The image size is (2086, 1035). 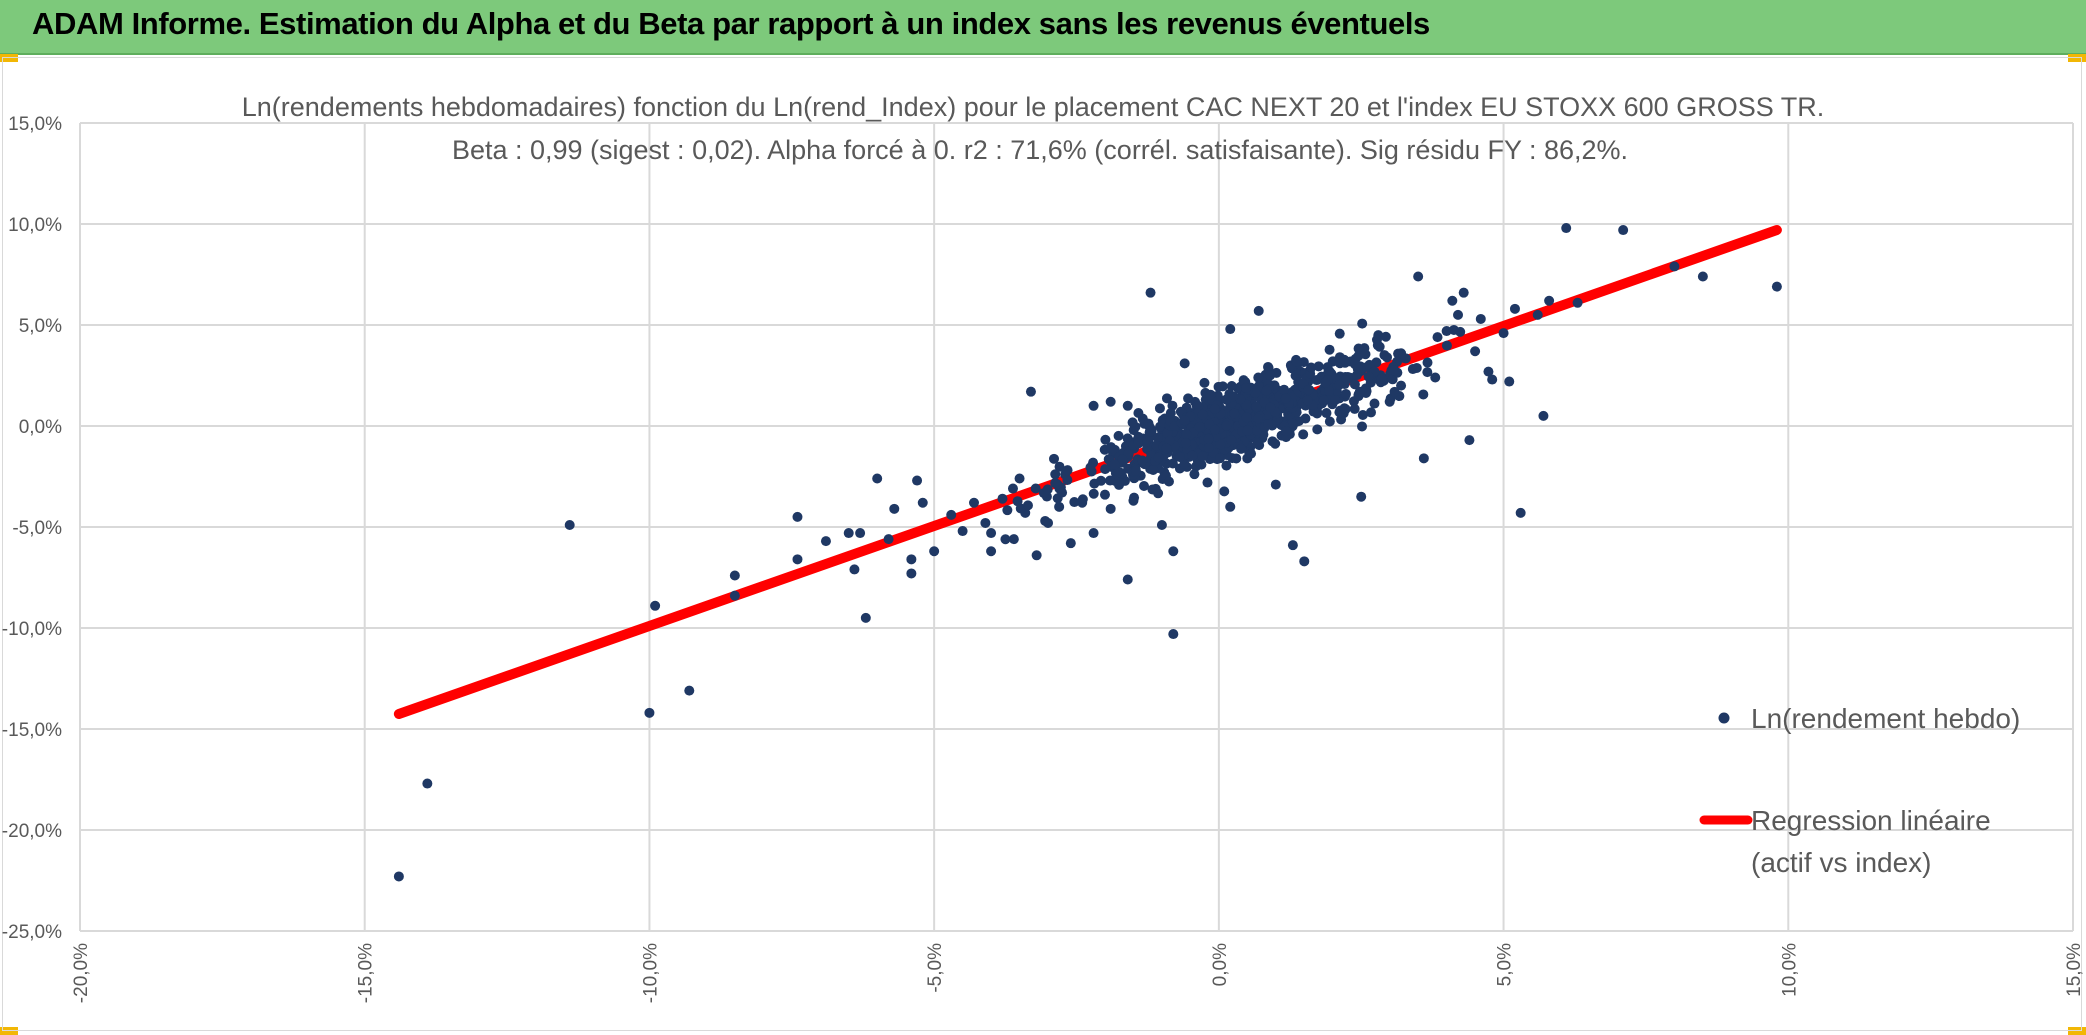 What do you see at coordinates (2077, 58) in the screenshot?
I see `corner-marker-top-right` at bounding box center [2077, 58].